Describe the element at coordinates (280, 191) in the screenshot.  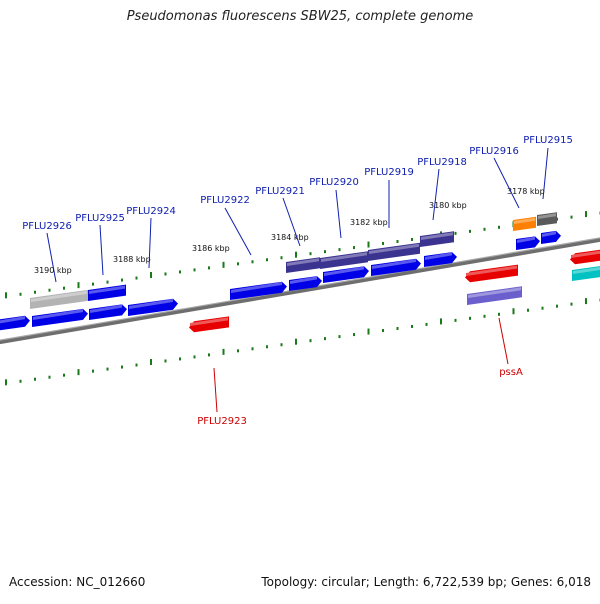
I see `gene-label: PFLU2921` at that location.